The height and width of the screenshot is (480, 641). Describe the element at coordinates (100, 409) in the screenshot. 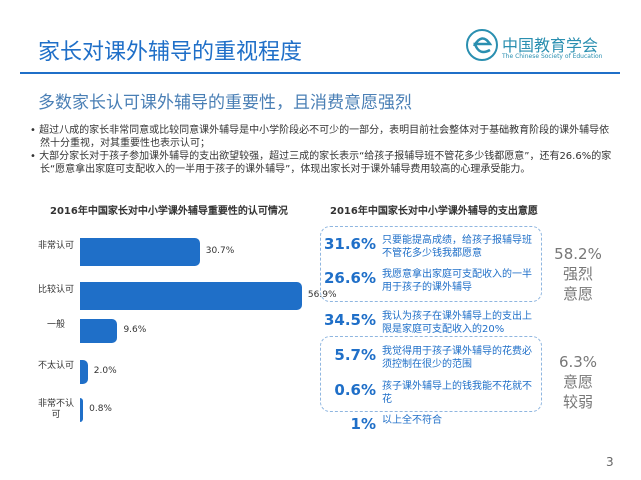

I see `value-label: 0.8%` at that location.